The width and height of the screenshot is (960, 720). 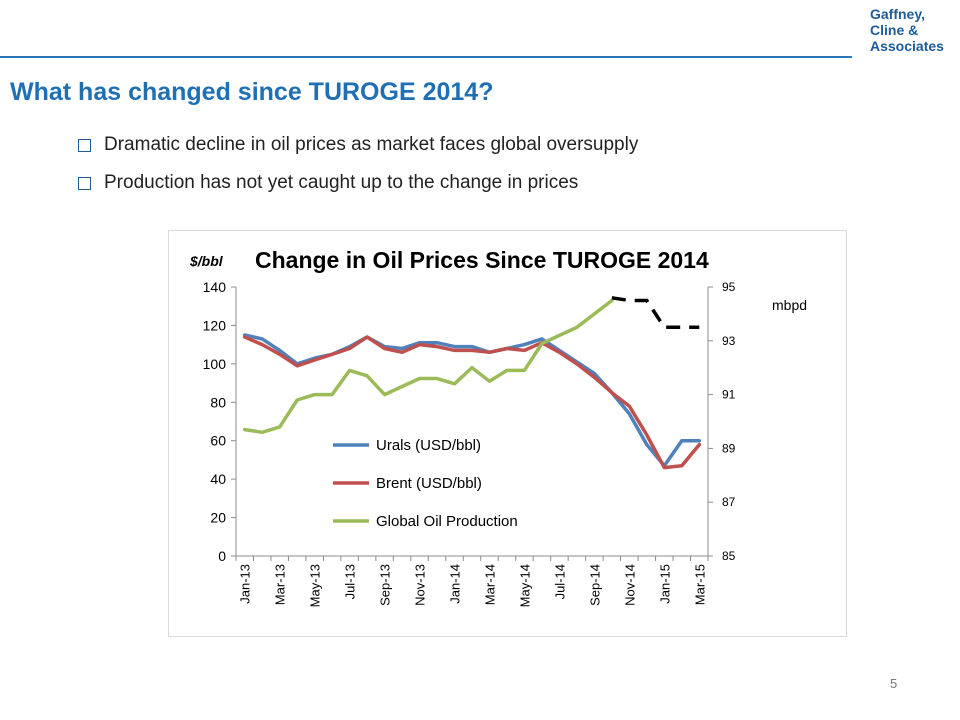 I want to click on company-logo: Gaffney, Cline & Associates, so click(x=911, y=30).